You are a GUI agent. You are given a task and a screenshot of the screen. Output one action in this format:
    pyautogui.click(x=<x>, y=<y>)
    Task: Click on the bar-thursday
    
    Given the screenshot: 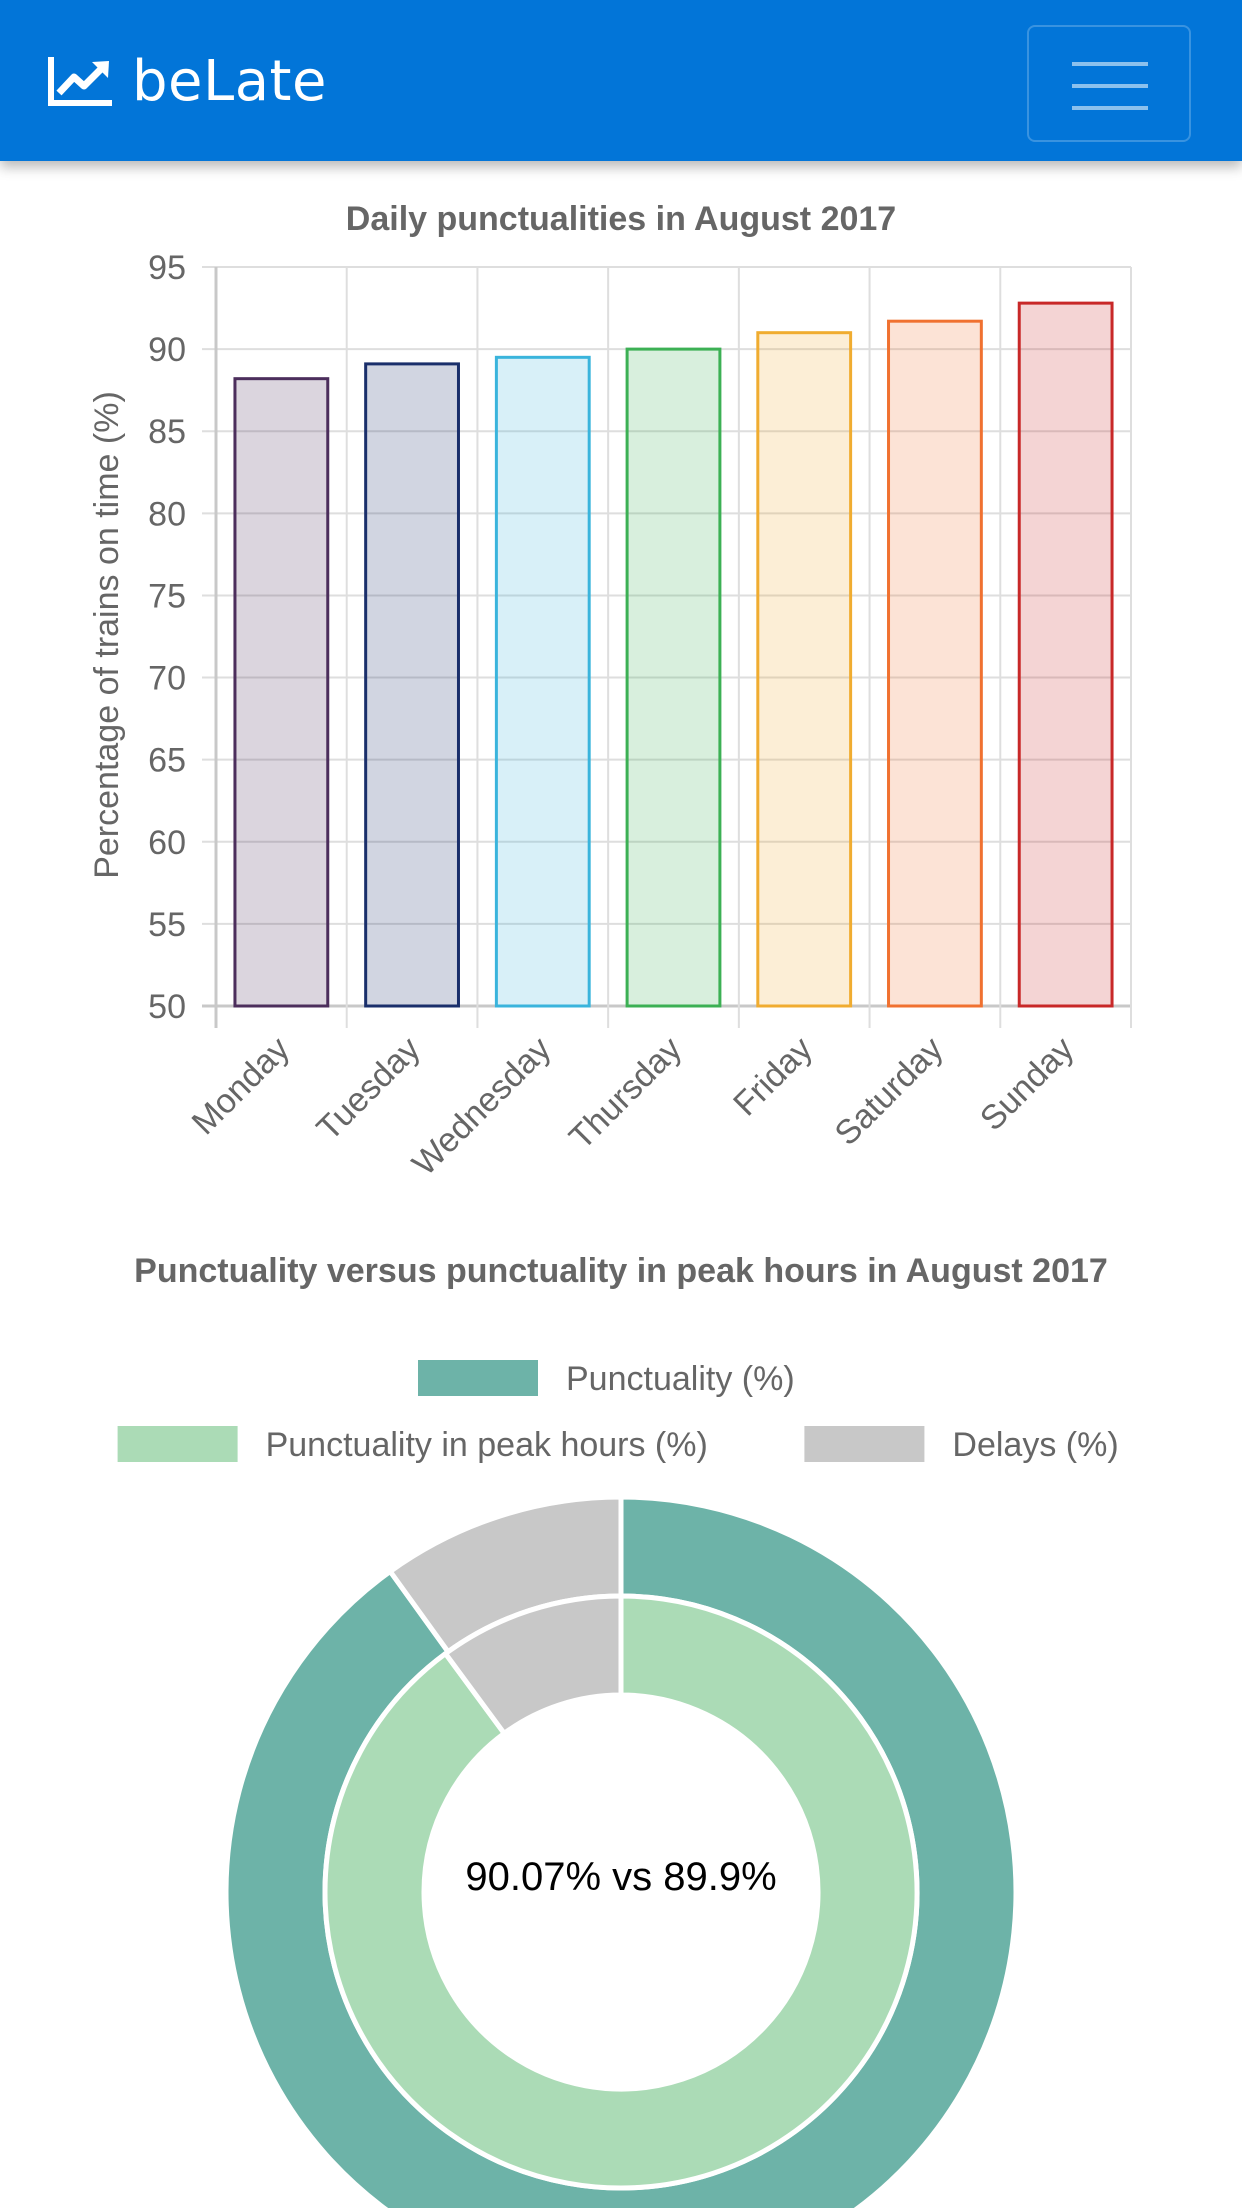 What is the action you would take?
    pyautogui.click(x=673, y=677)
    